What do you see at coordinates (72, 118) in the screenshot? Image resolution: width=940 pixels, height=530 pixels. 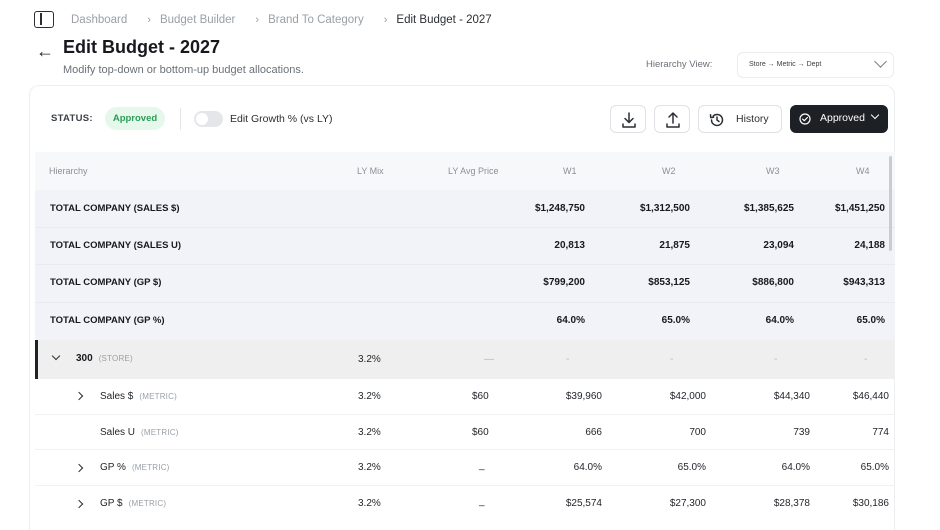 I see `status-label: STATUS:` at bounding box center [72, 118].